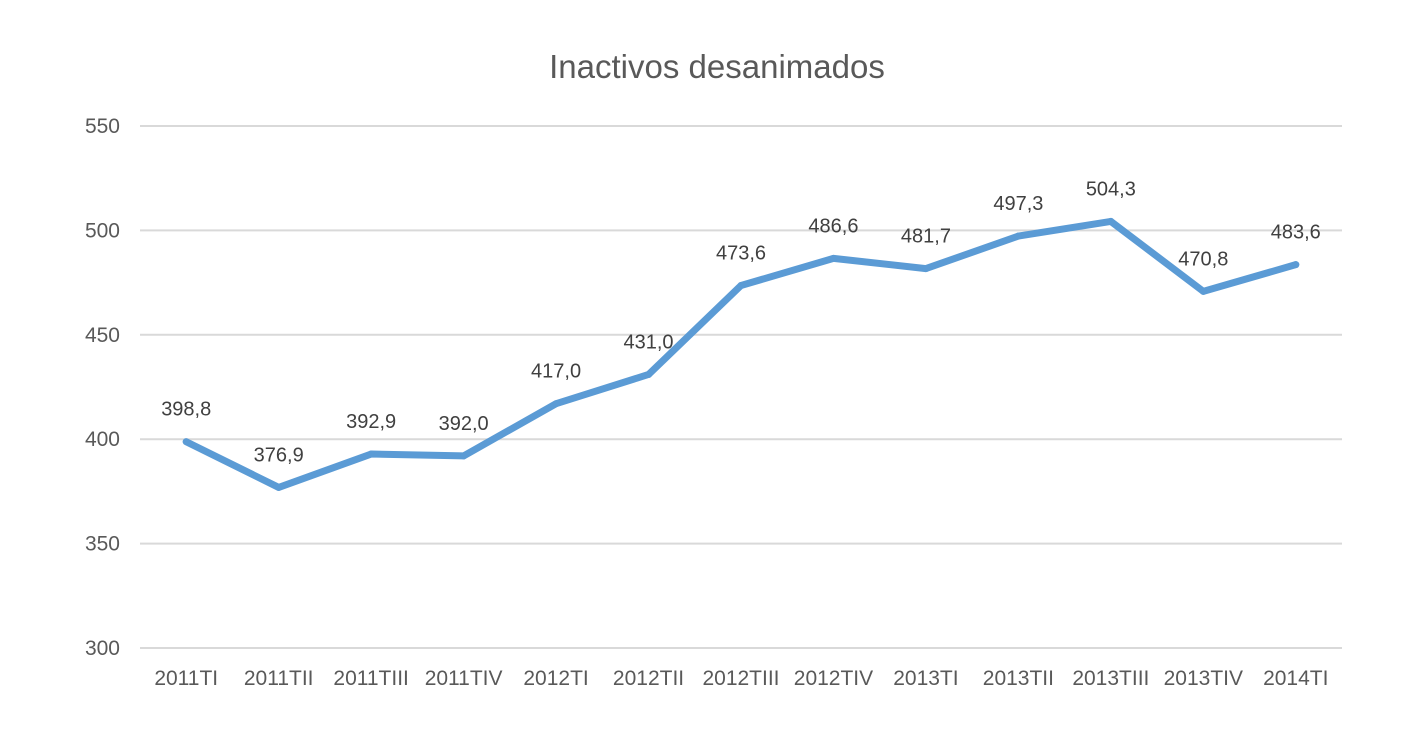 Image resolution: width=1422 pixels, height=731 pixels. Describe the element at coordinates (1110, 678) in the screenshot. I see `x-tick-label: 2013TIII` at that location.